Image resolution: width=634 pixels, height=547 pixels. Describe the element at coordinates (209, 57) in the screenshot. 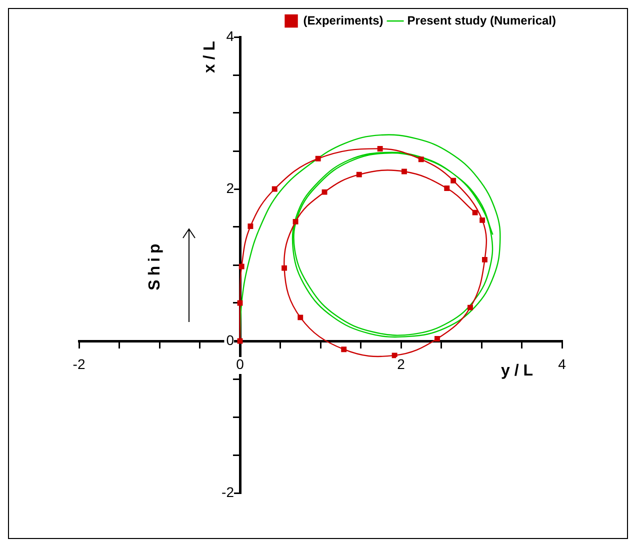

I see `y-axis-title: x / L` at that location.